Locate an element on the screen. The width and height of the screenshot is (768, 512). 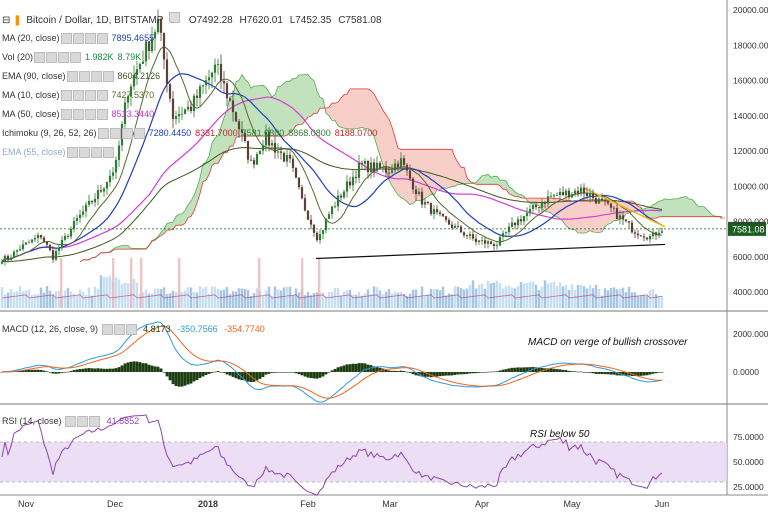
indicator-label: Ichimoku (9, 26, 52, 26) is located at coordinates (49, 133).